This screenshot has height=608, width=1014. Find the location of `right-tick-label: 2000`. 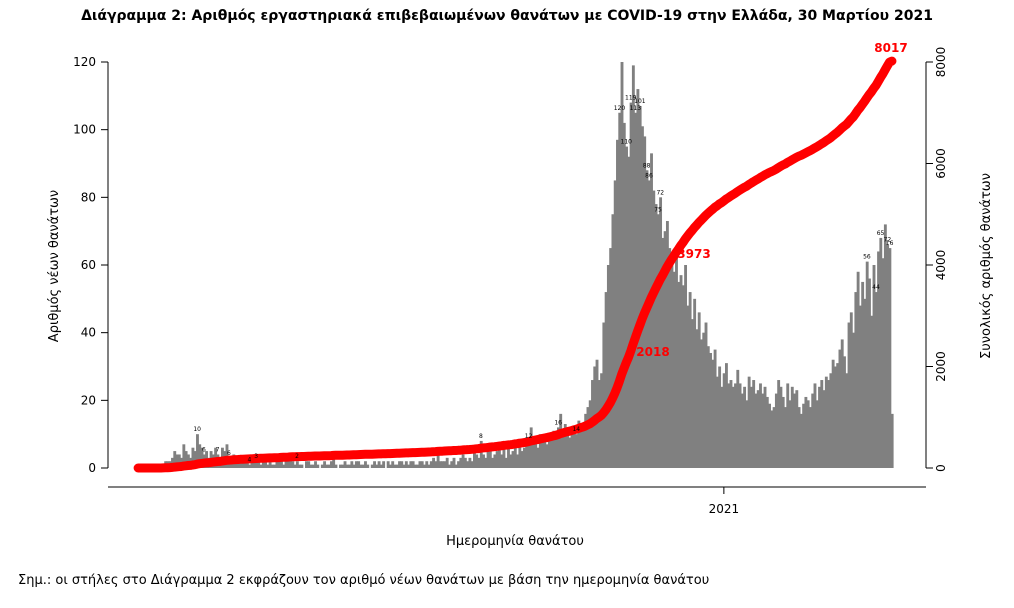

right-tick-label: 2000 is located at coordinates (941, 366).